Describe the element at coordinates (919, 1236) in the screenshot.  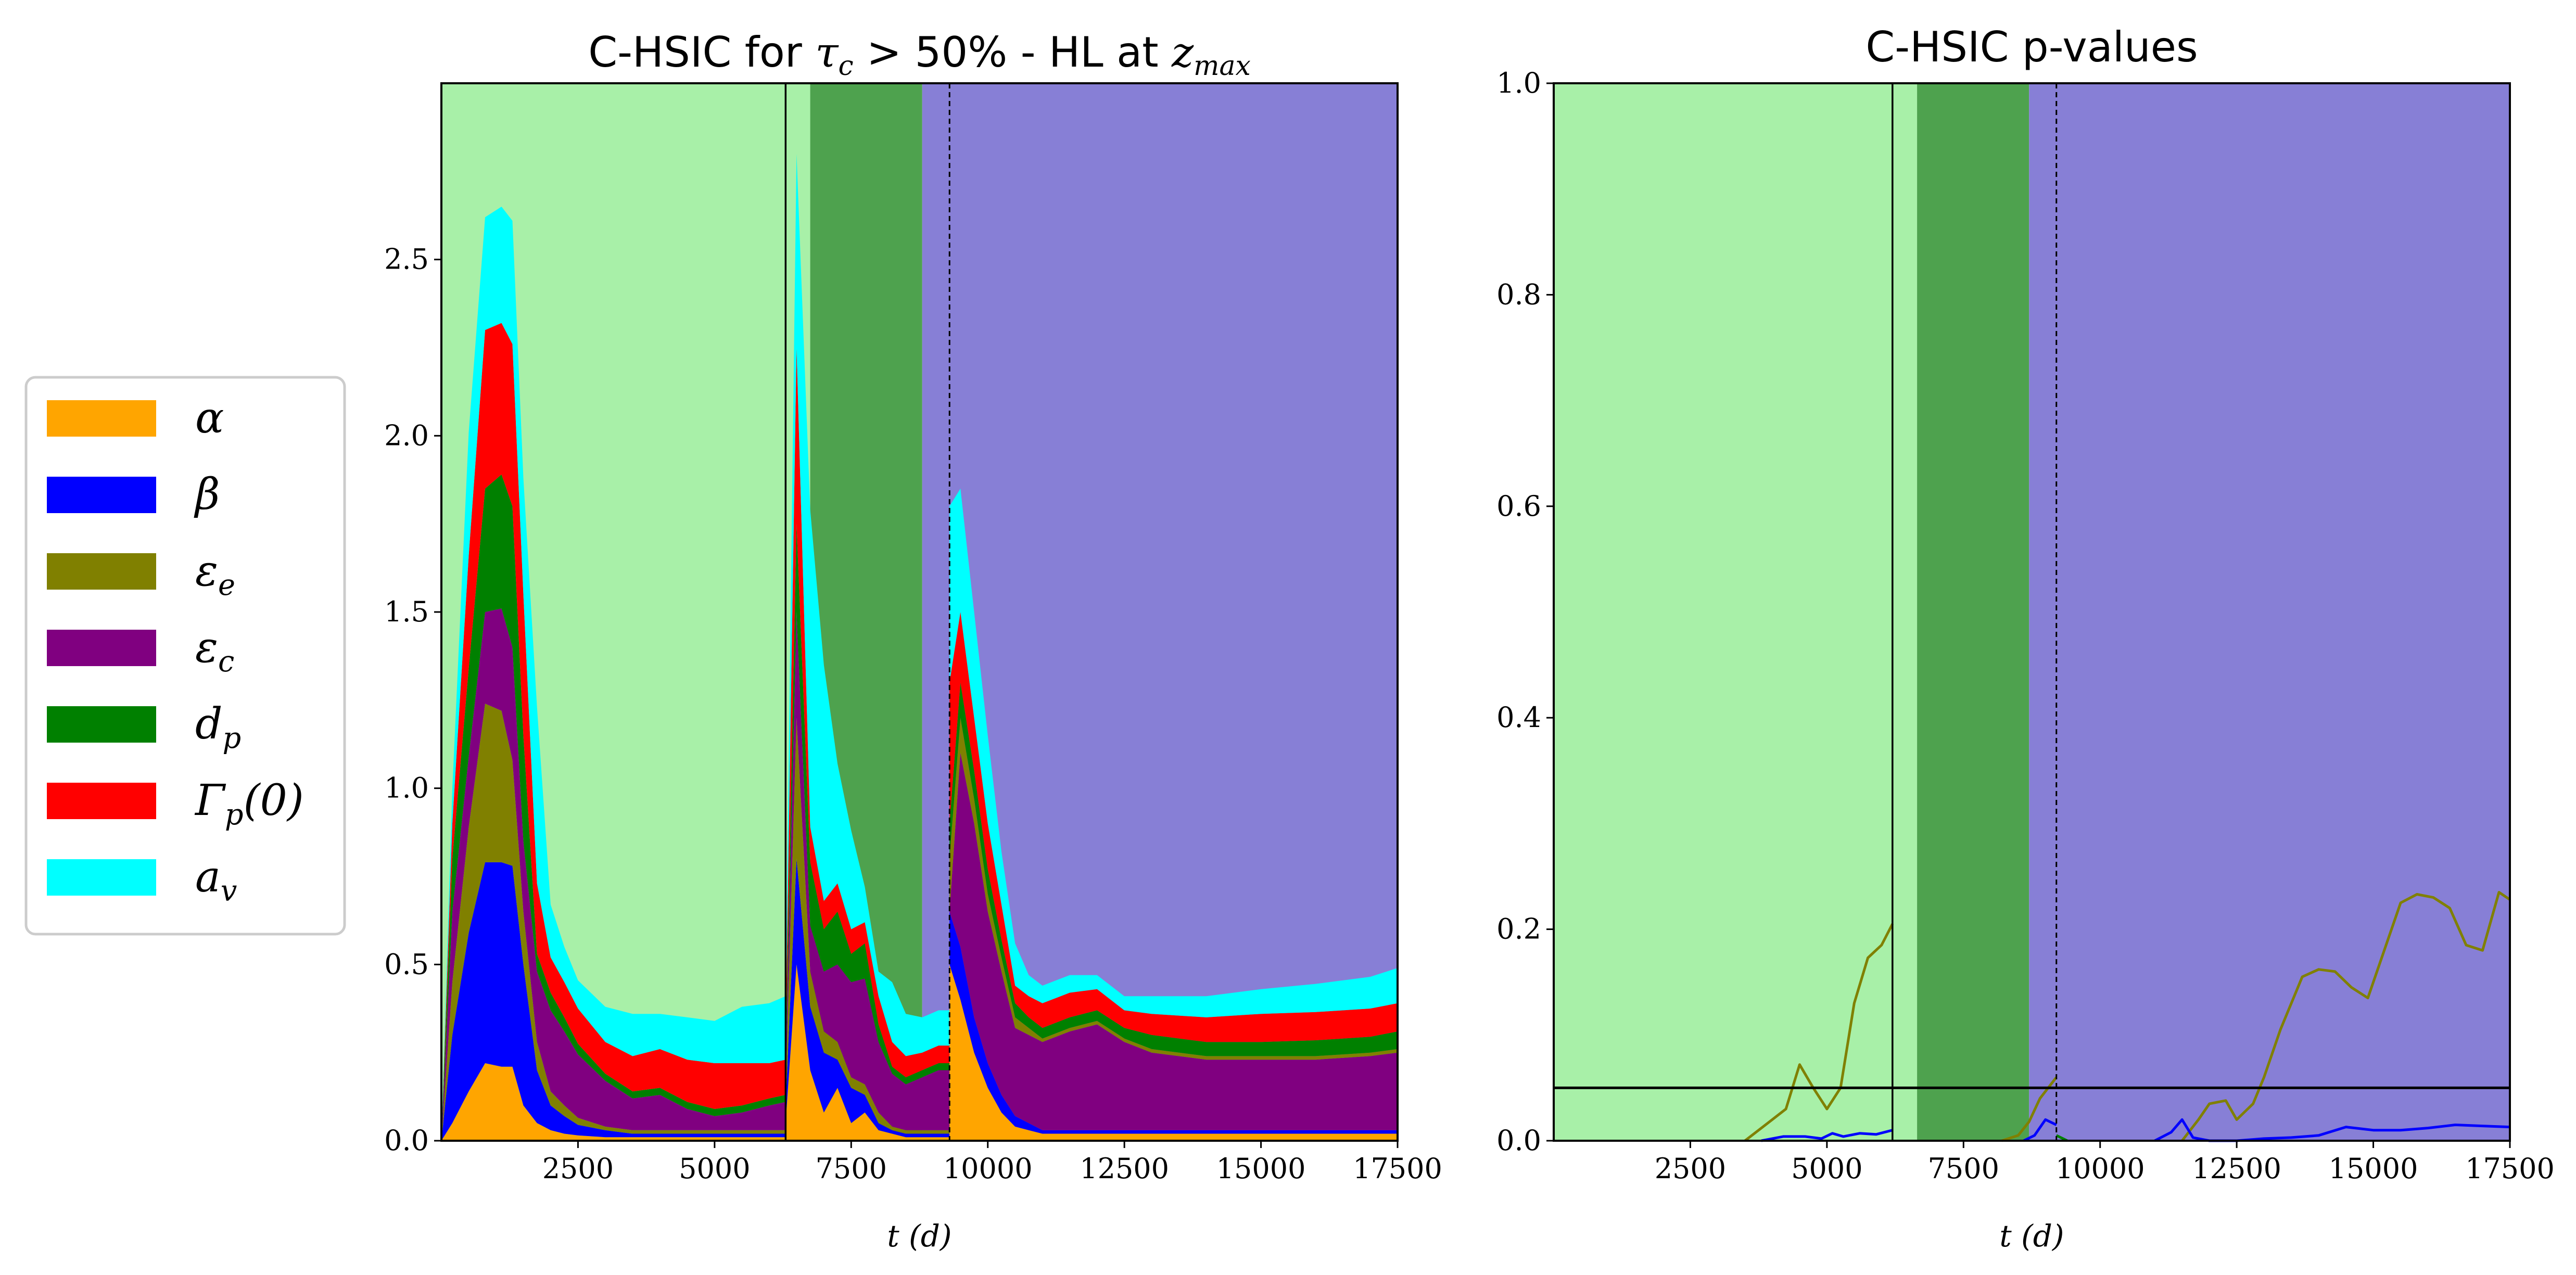
I see `left-x-axis-label: t (d)` at that location.